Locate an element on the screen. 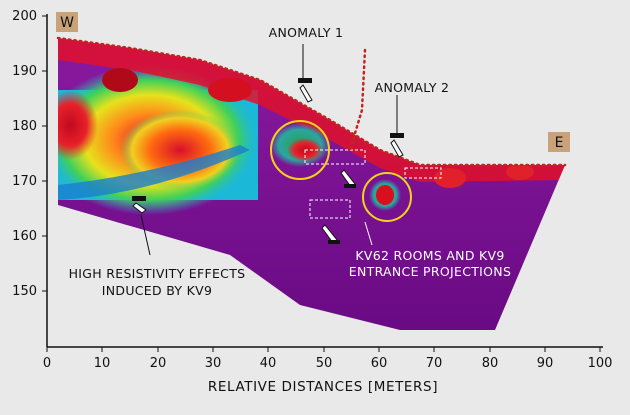 This screenshot has width=630, height=415. slope-dotted-line is located at coordinates (357, 100).